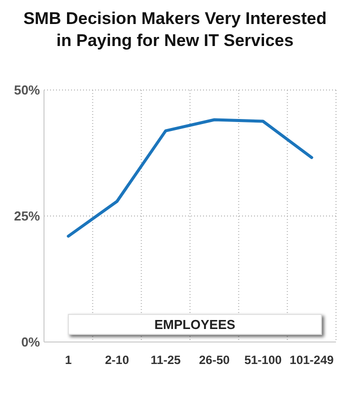 The width and height of the screenshot is (350, 400). I want to click on x-tick-label: 26-50, so click(214, 360).